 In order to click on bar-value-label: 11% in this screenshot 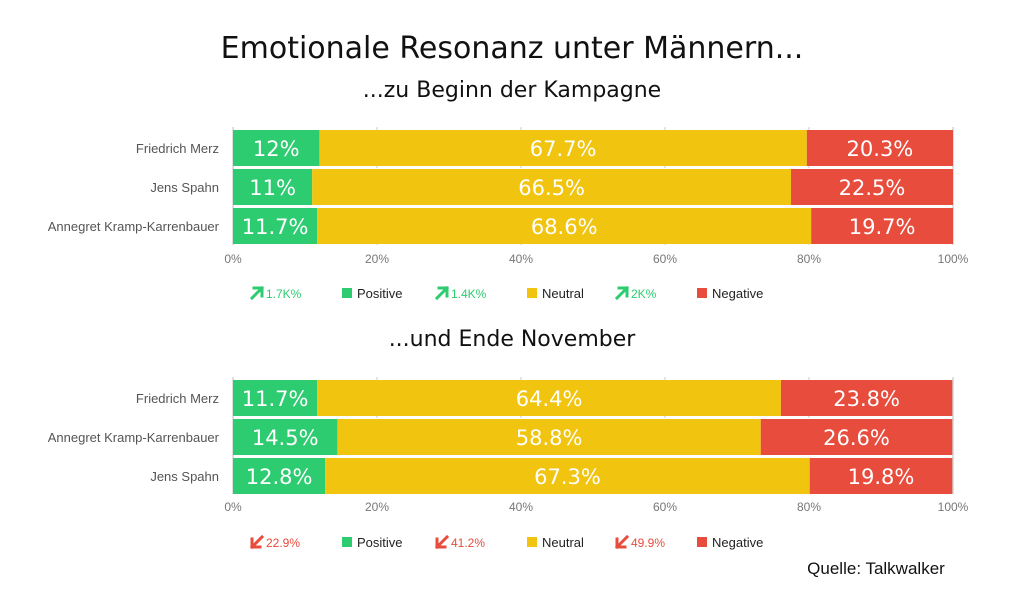, I will do `click(272, 188)`.